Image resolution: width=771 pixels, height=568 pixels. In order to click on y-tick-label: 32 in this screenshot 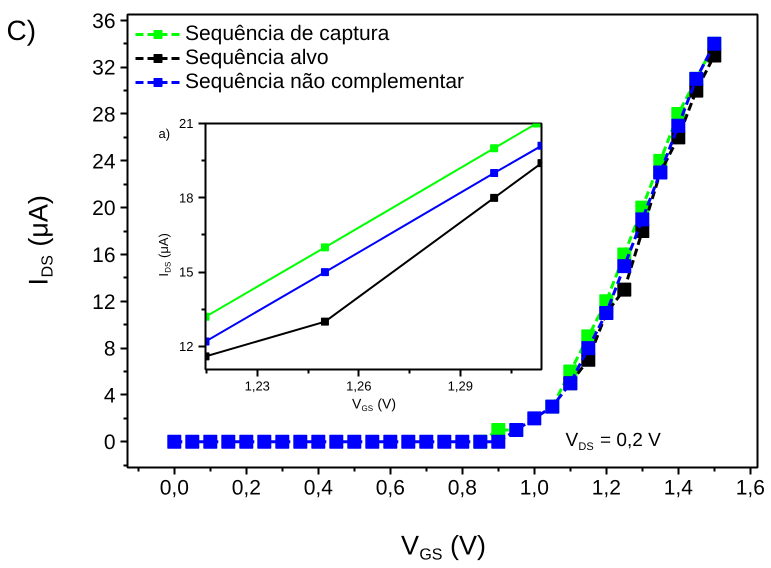, I will do `click(104, 68)`.